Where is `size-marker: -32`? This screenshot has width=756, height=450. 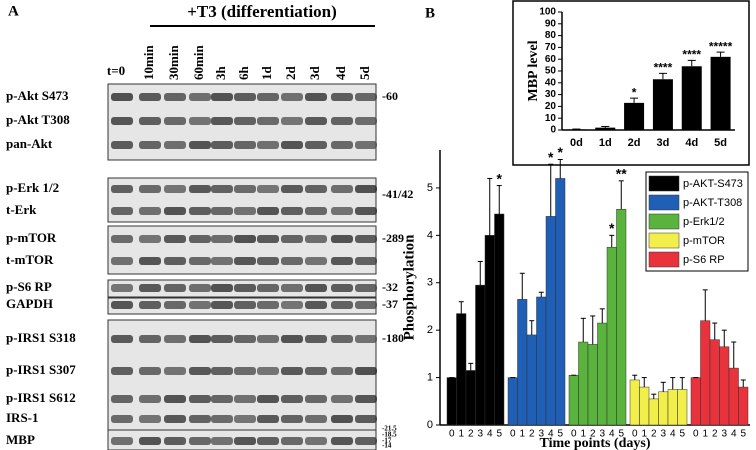
size-marker: -32 is located at coordinates (390, 287).